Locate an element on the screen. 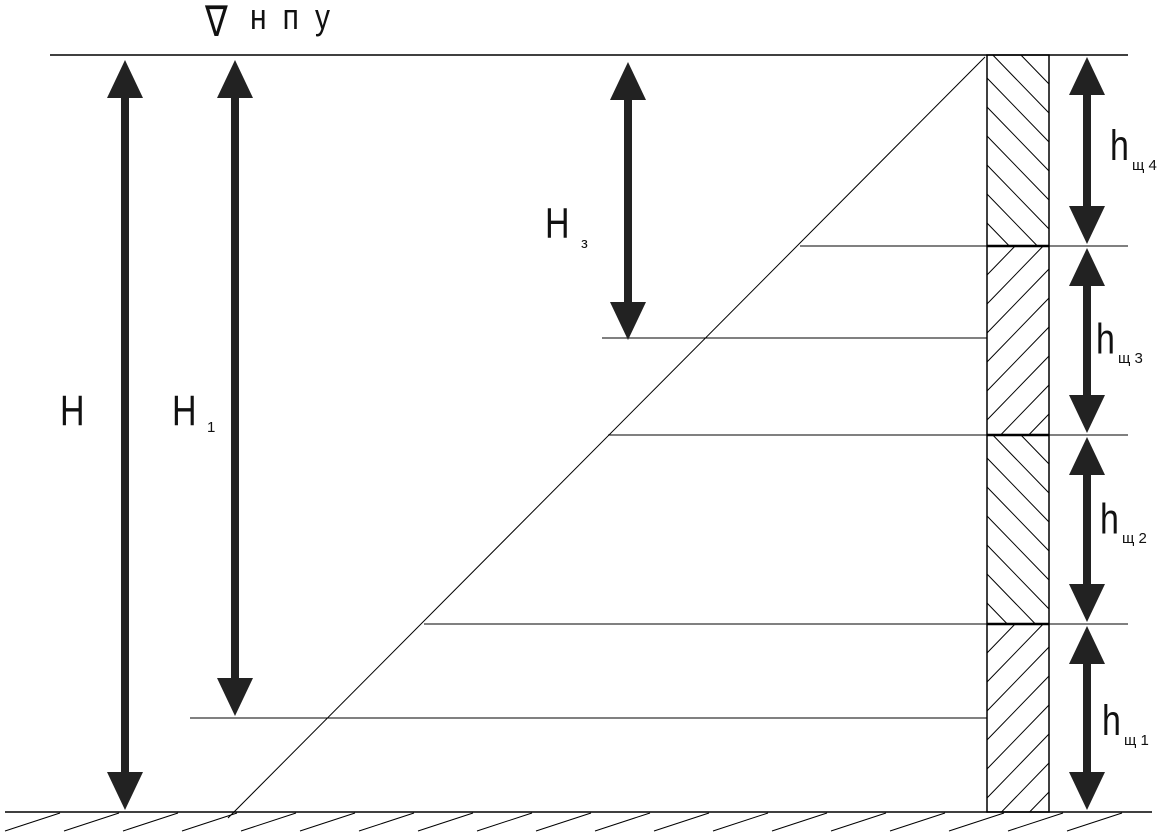 The width and height of the screenshot is (1170, 837). gate-wall is located at coordinates (1018, 433).